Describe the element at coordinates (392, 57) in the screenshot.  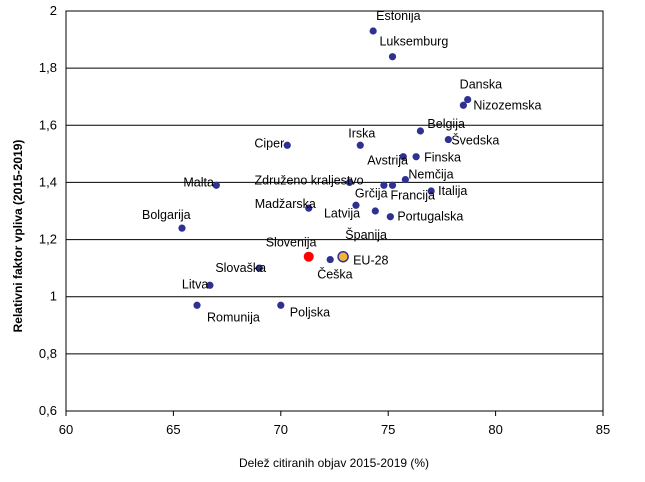
I see `point-luksemburg` at that location.